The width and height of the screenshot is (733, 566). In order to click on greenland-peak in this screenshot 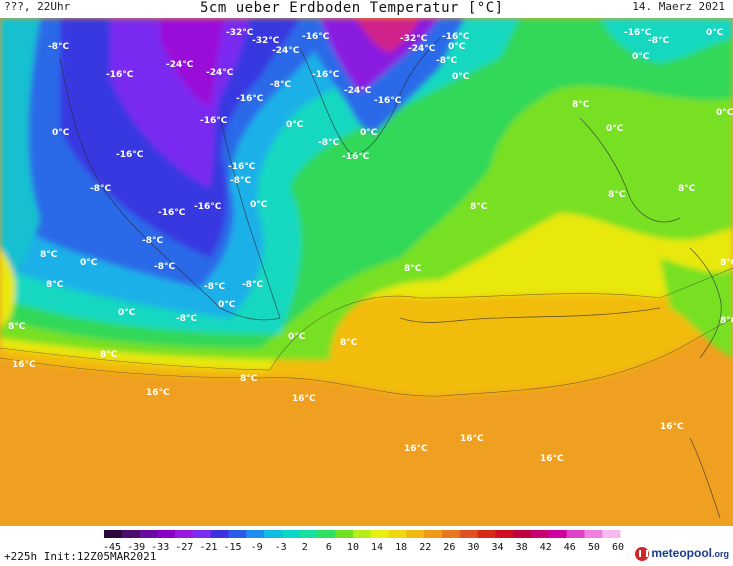, I will do `click(387, 35)`.